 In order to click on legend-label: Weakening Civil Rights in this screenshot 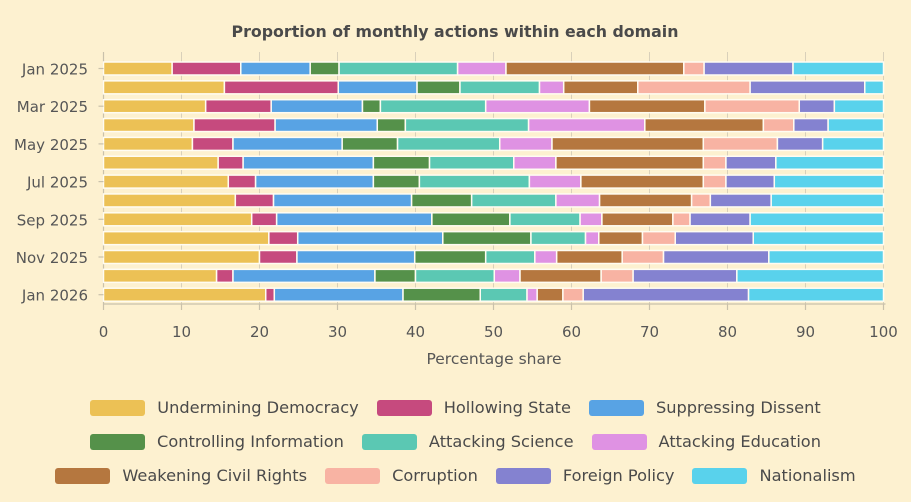, I will do `click(215, 475)`.